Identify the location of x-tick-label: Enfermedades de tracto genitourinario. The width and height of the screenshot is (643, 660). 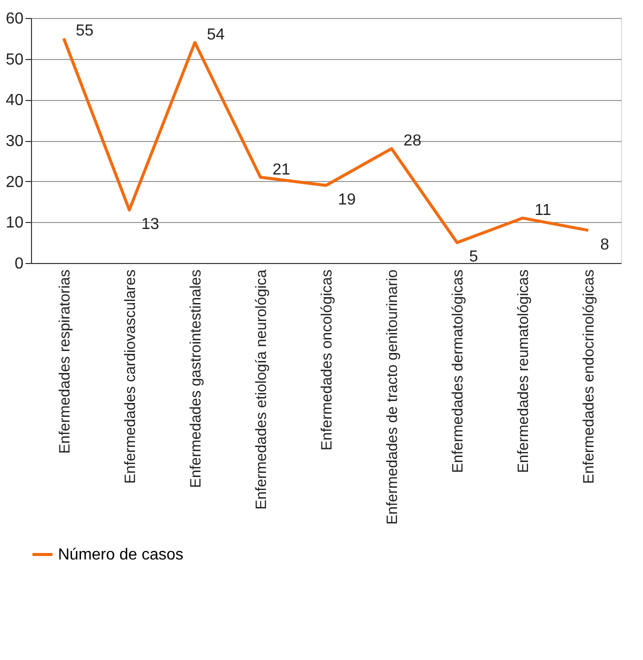
(393, 397).